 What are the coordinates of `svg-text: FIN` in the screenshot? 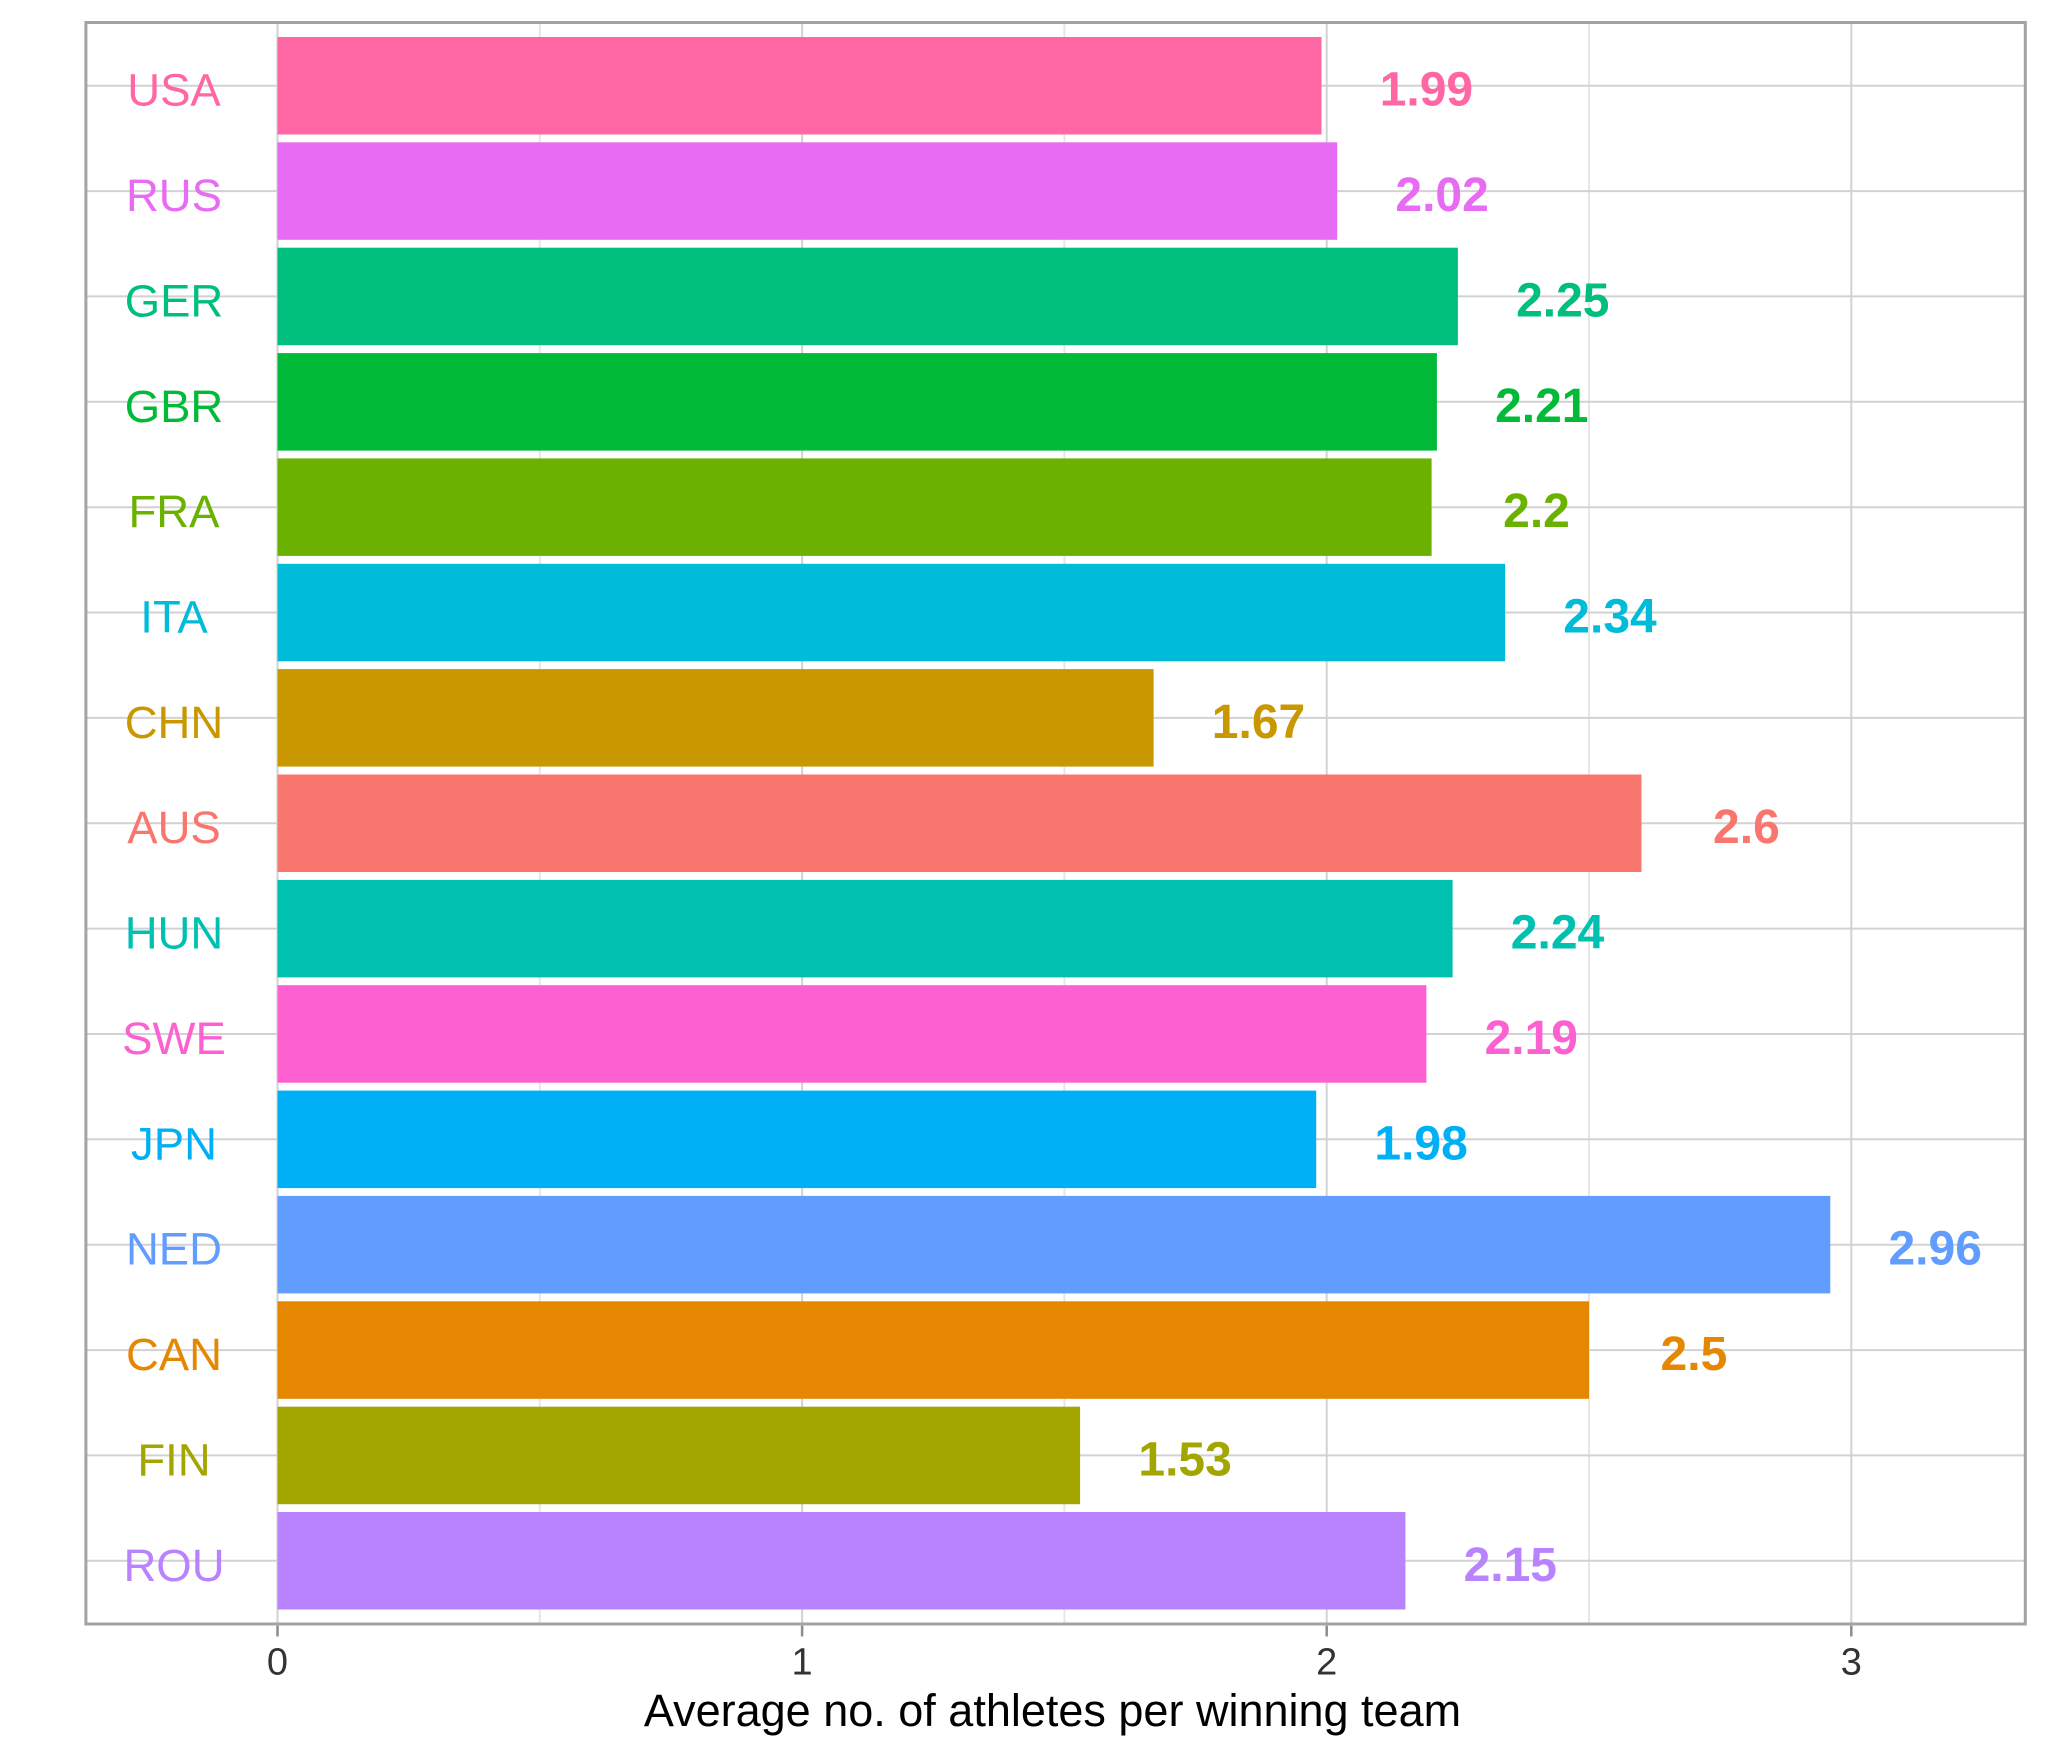 It's located at (173, 1459).